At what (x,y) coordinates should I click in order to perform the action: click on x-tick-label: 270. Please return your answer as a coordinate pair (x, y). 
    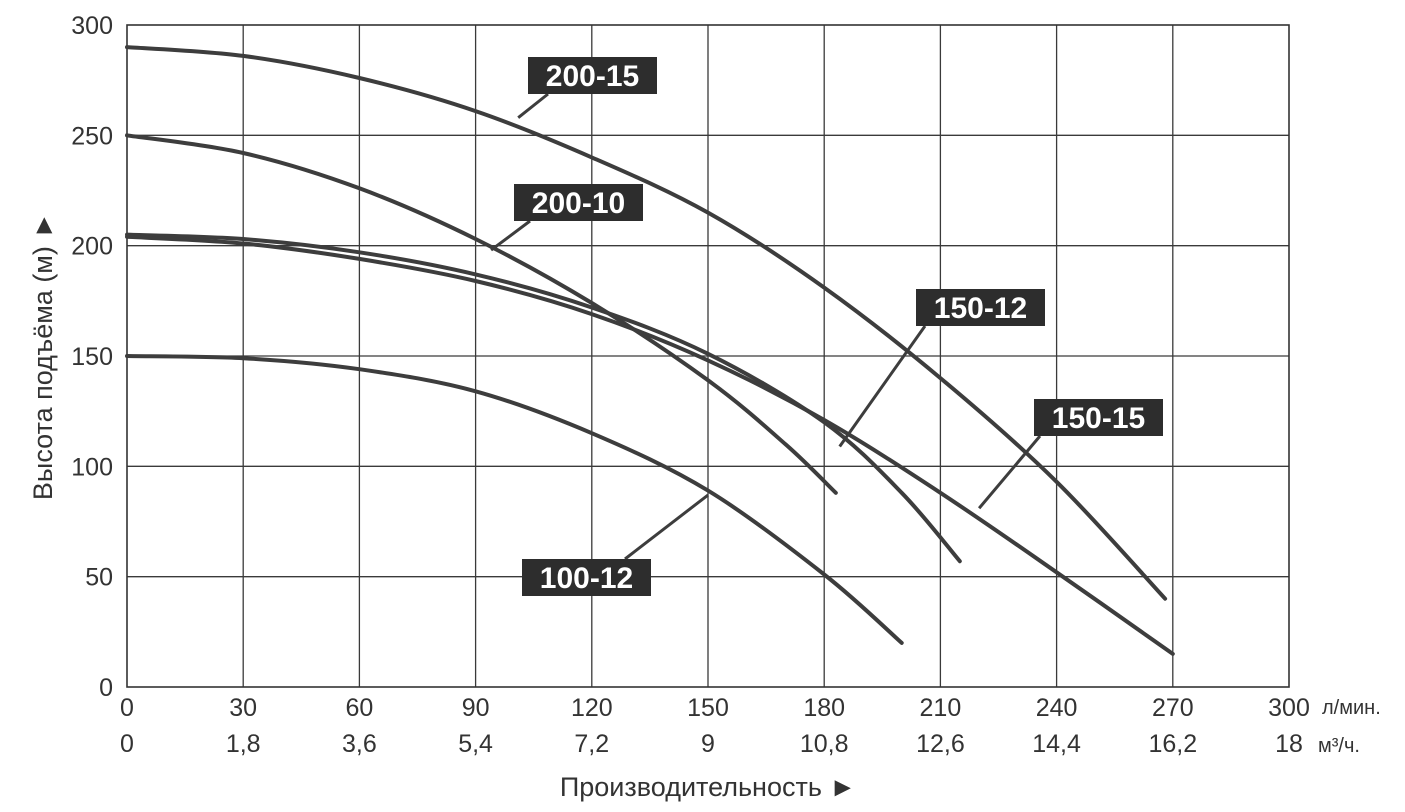
    Looking at the image, I should click on (1173, 708).